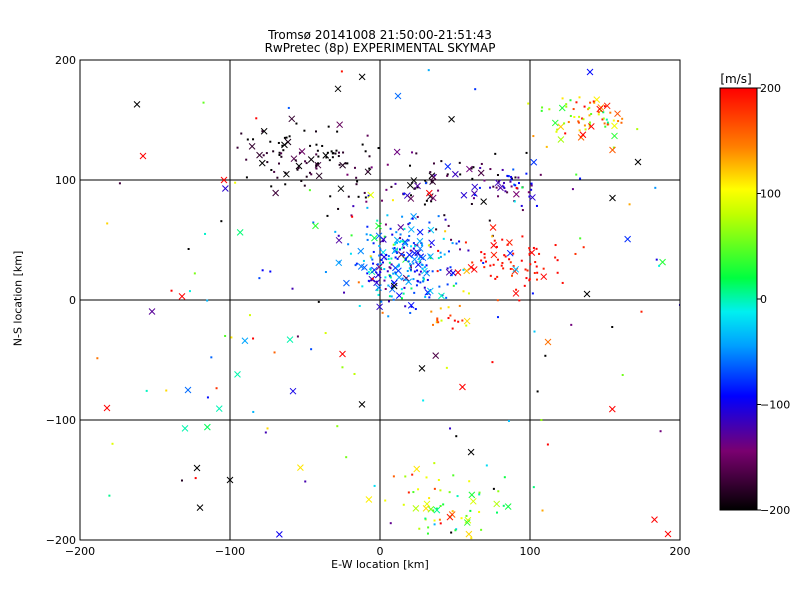 The image size is (800, 600). Describe the element at coordinates (61, 540) in the screenshot. I see `y-tick-label: −200` at that location.